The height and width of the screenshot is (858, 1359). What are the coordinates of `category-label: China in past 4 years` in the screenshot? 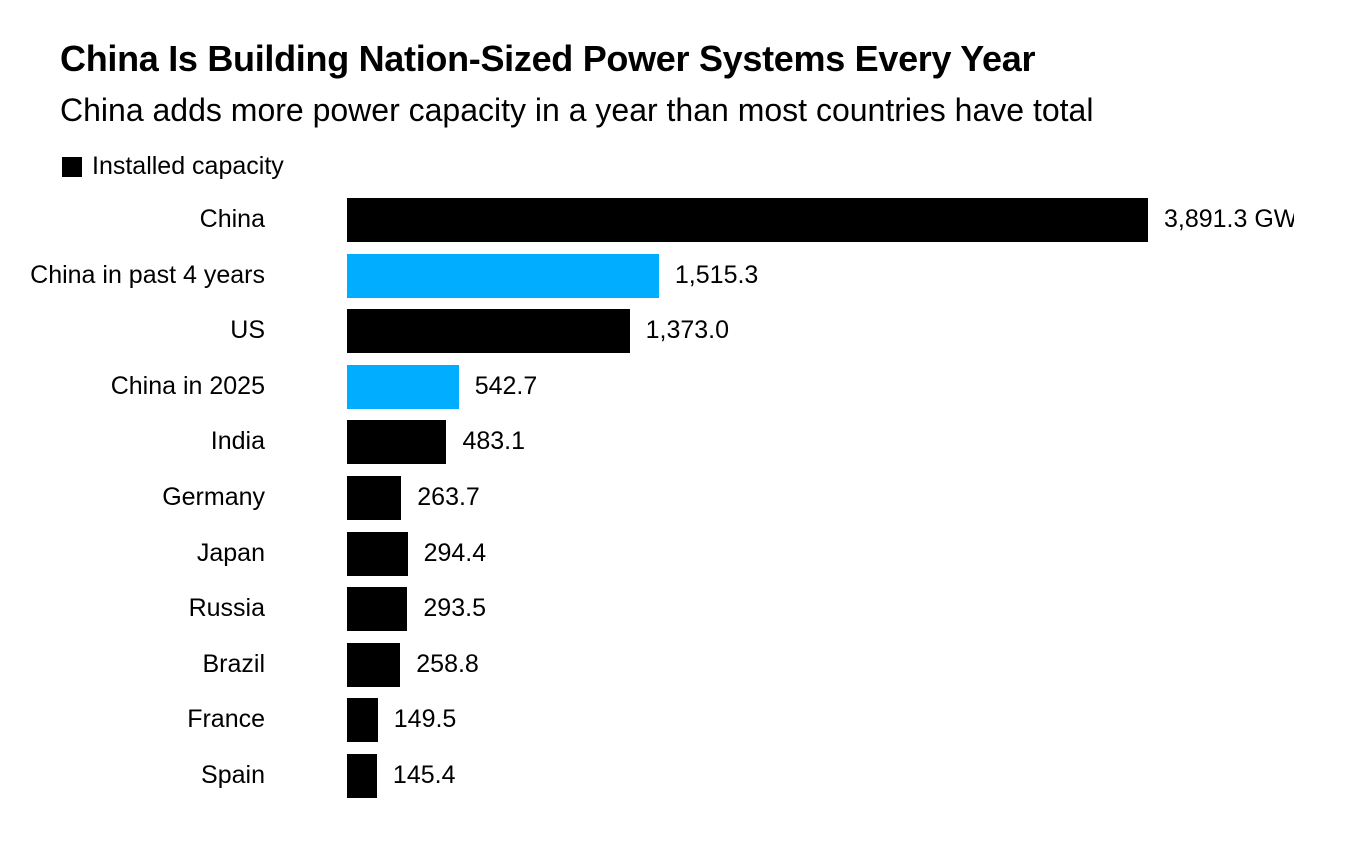 It's located at (147, 274).